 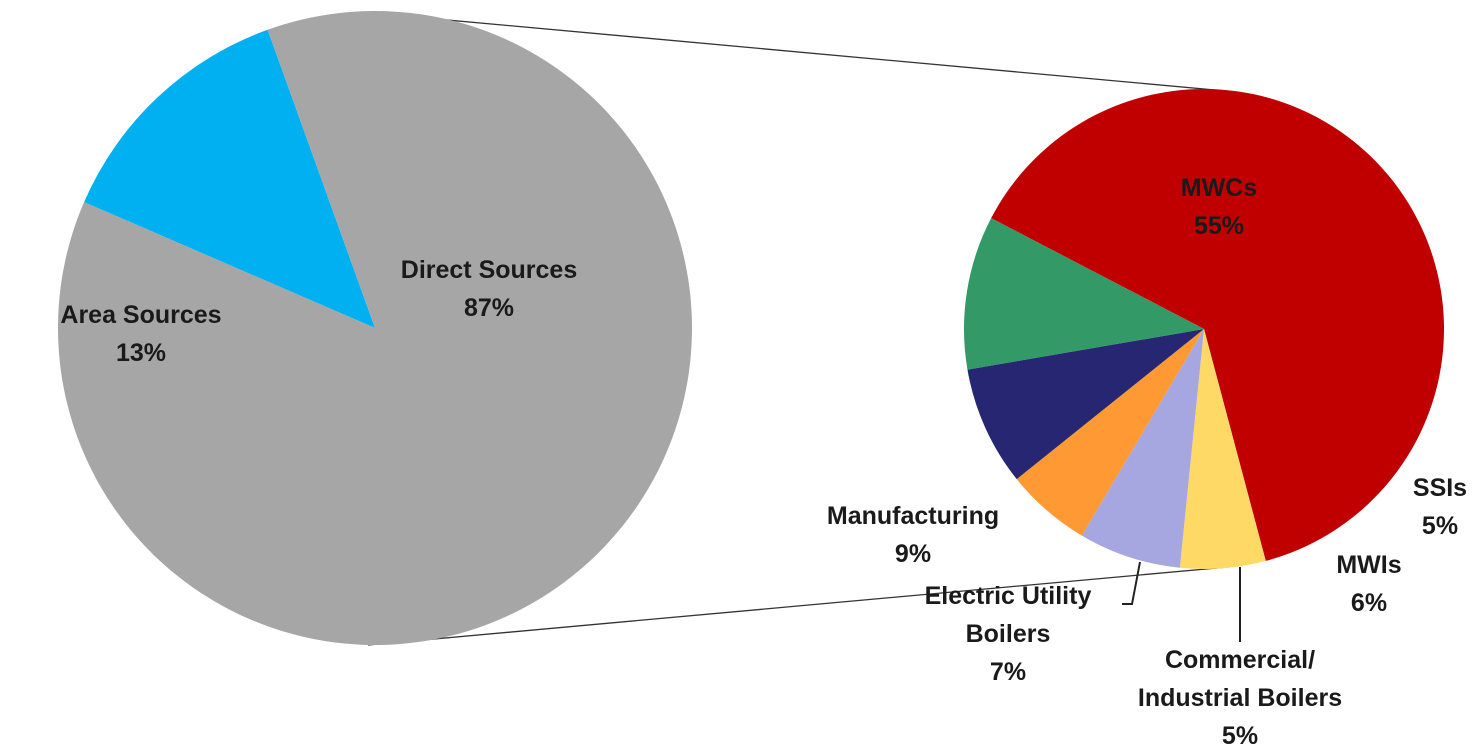 I want to click on label-direct-sources: Direct Sources 87%, so click(x=489, y=289).